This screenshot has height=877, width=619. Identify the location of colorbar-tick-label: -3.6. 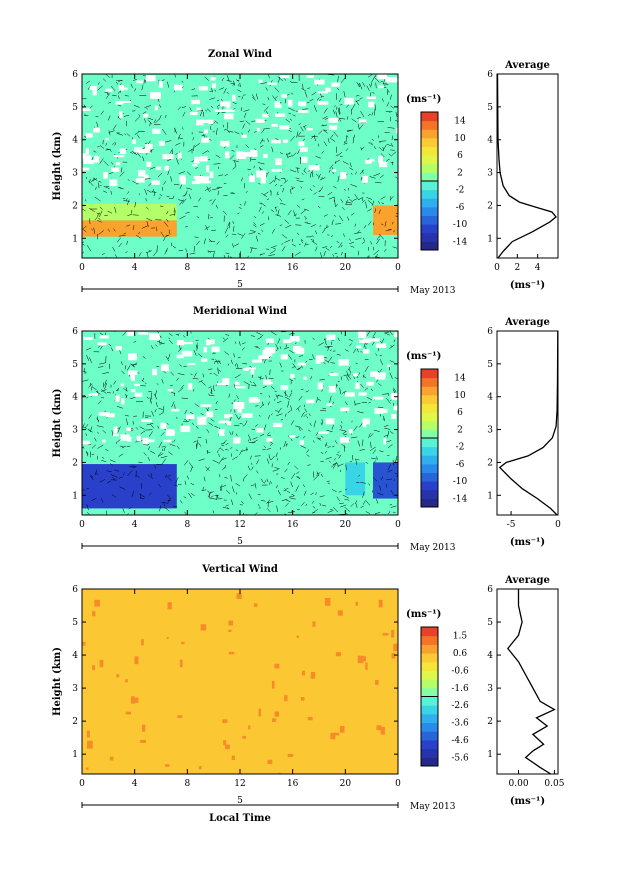
(460, 724).